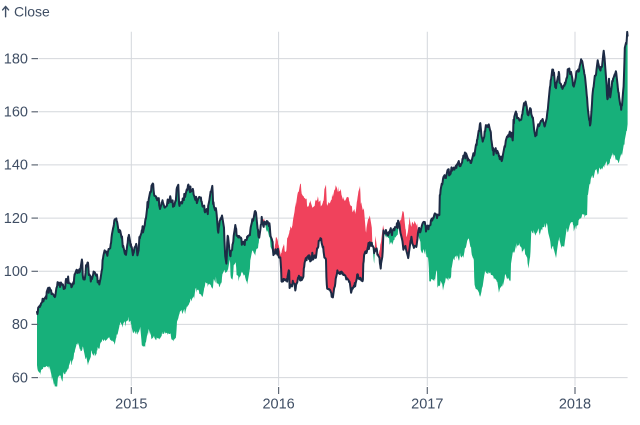 The image size is (640, 425). Describe the element at coordinates (131, 405) in the screenshot. I see `svg-text: 2015` at that location.